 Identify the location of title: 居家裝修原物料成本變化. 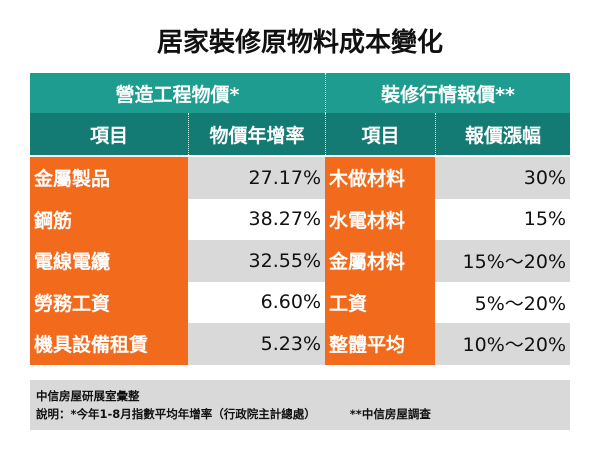
(299, 43).